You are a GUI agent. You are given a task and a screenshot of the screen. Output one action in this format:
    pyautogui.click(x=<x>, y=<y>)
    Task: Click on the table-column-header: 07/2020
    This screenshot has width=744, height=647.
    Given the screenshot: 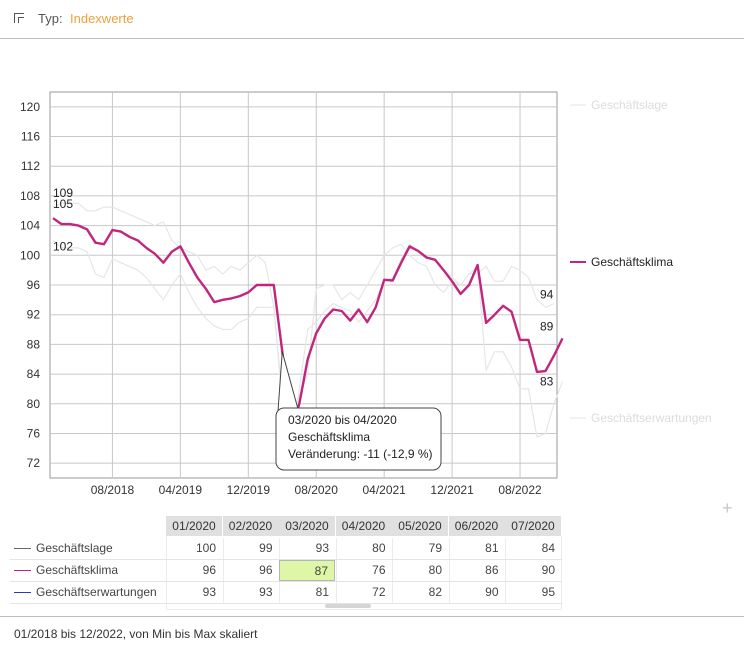 What is the action you would take?
    pyautogui.click(x=533, y=526)
    